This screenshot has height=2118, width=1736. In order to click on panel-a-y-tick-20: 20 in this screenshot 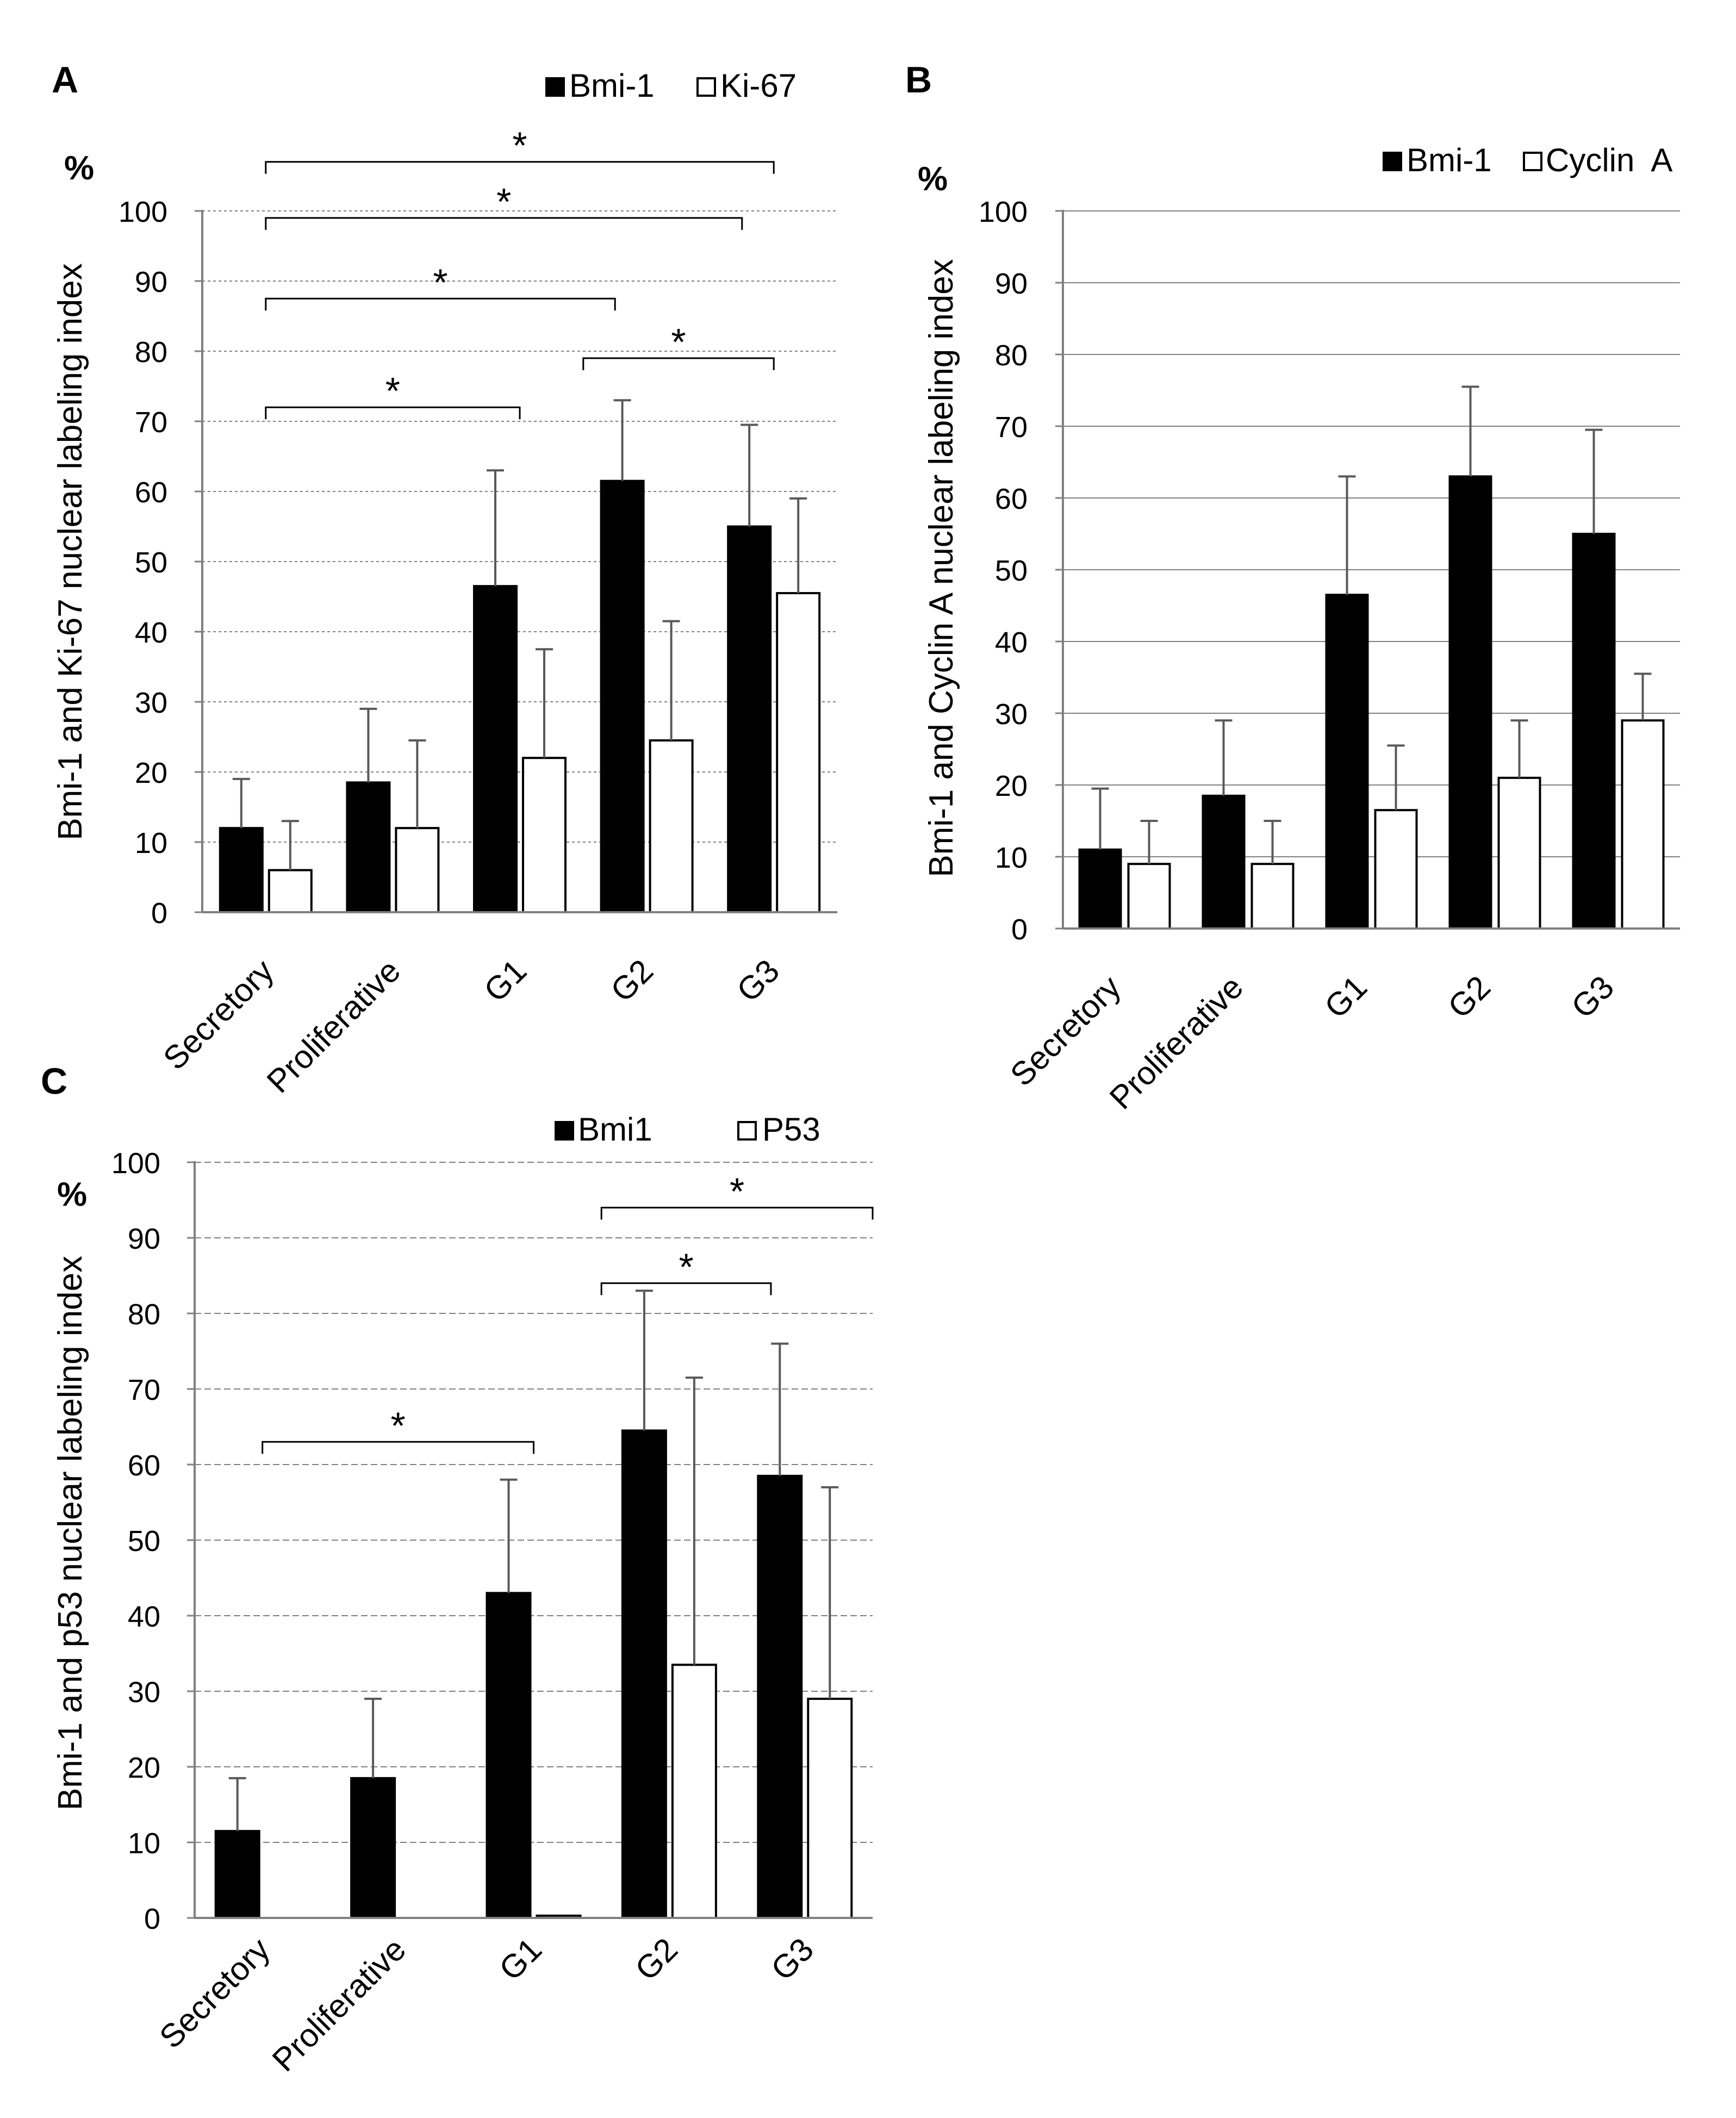, I will do `click(151, 773)`.